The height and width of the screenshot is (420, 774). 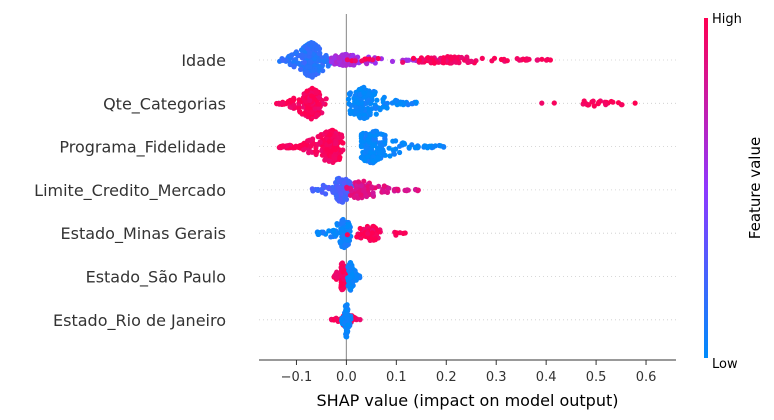 I want to click on x-tick-label: 0.6, so click(x=646, y=377).